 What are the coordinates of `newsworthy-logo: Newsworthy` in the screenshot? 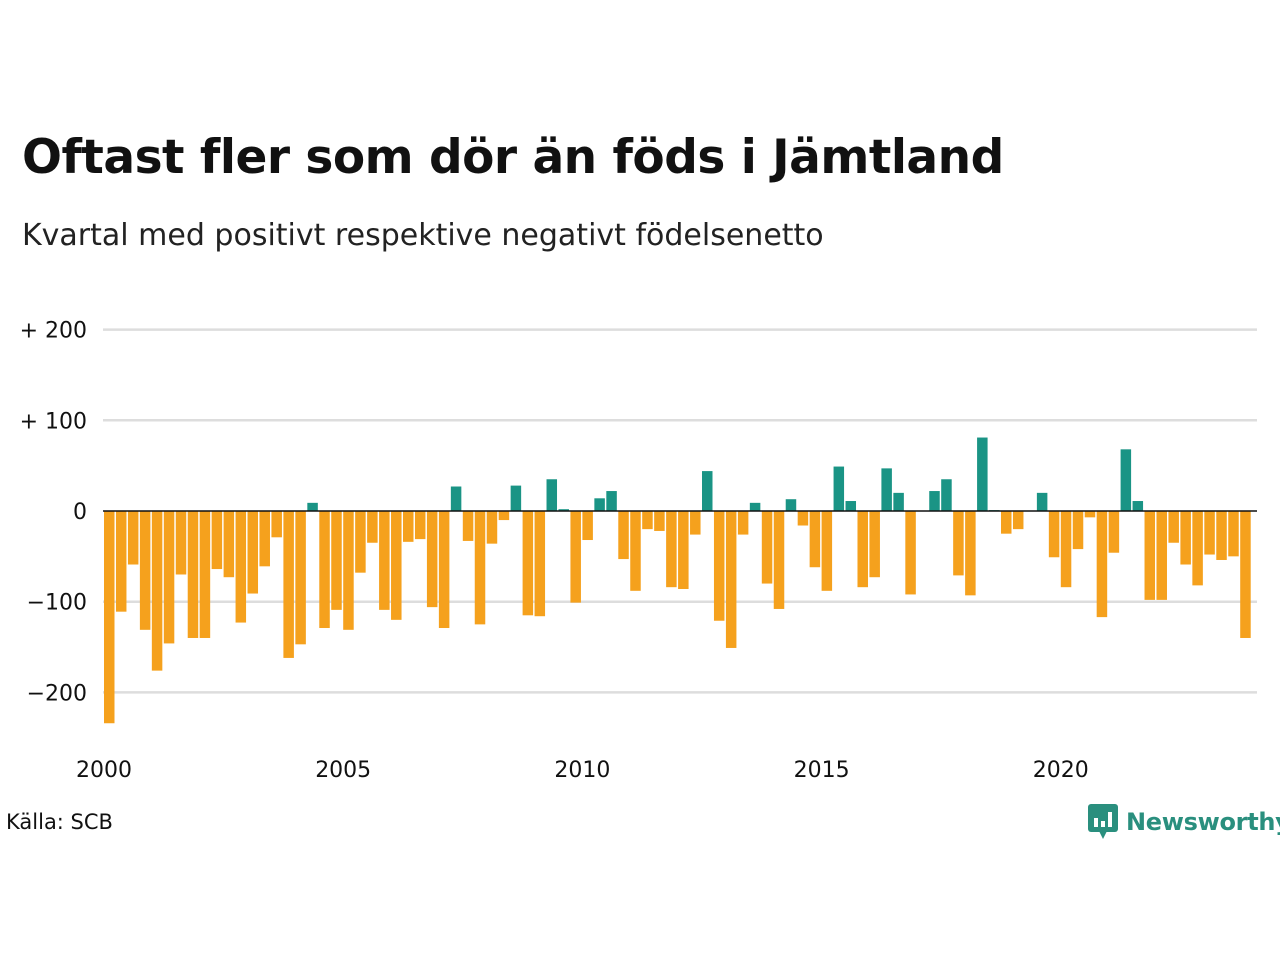 It's located at (1184, 822).